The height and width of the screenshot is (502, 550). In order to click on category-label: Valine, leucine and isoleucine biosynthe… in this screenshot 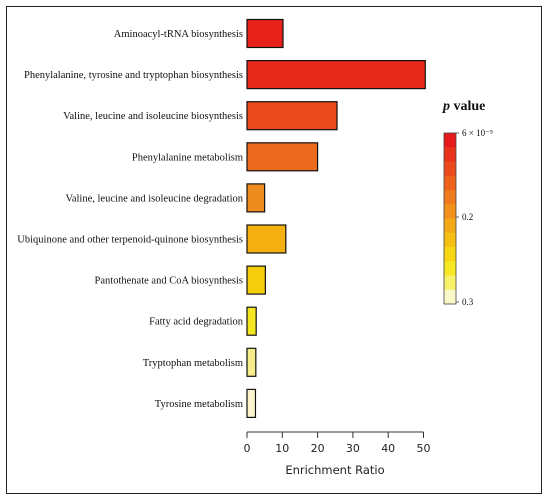, I will do `click(153, 116)`.